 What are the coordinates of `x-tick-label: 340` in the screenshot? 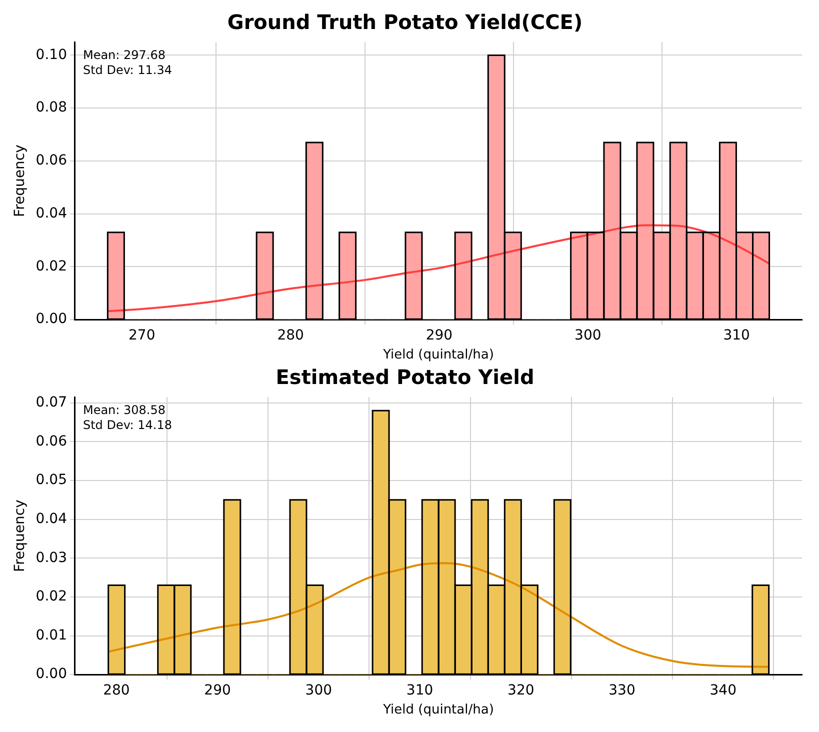 It's located at (723, 690).